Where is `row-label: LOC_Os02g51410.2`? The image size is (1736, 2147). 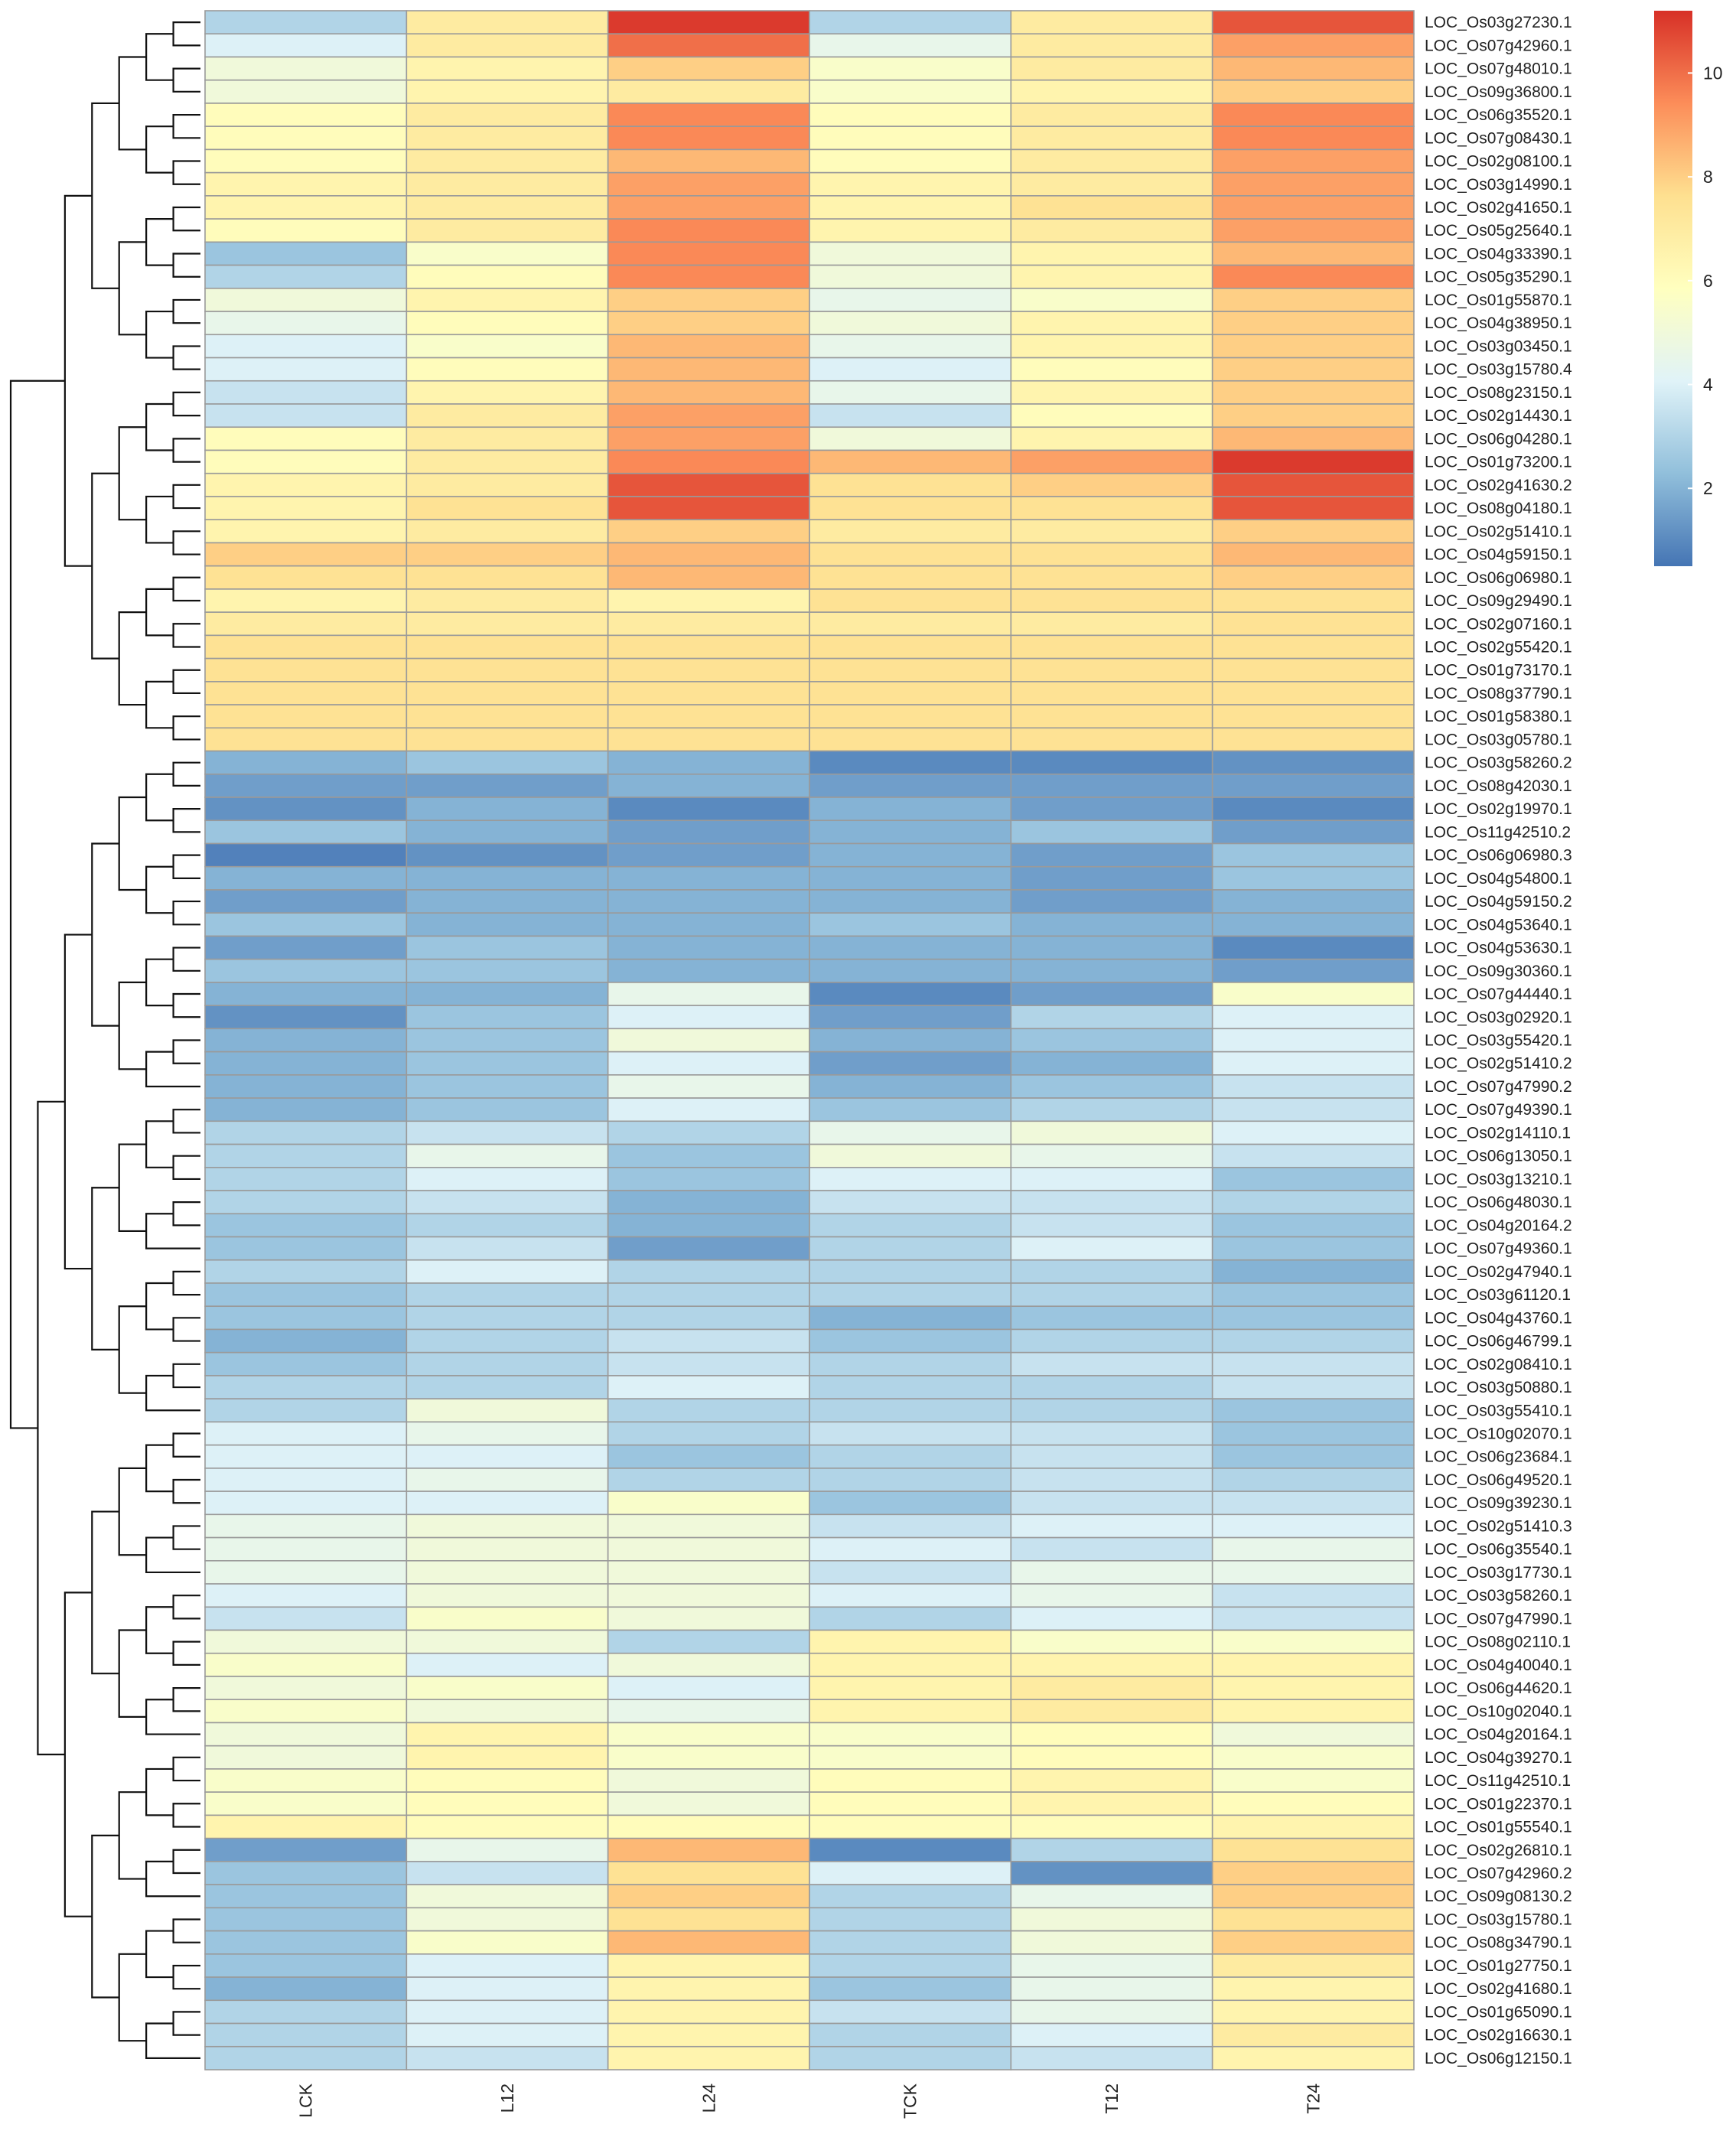 row-label: LOC_Os02g51410.2 is located at coordinates (1498, 1064).